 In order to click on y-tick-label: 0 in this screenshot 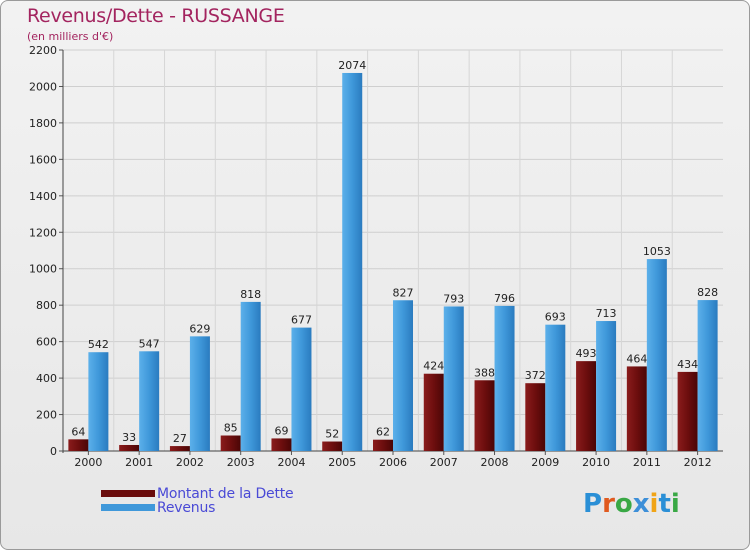, I will do `click(53, 451)`.